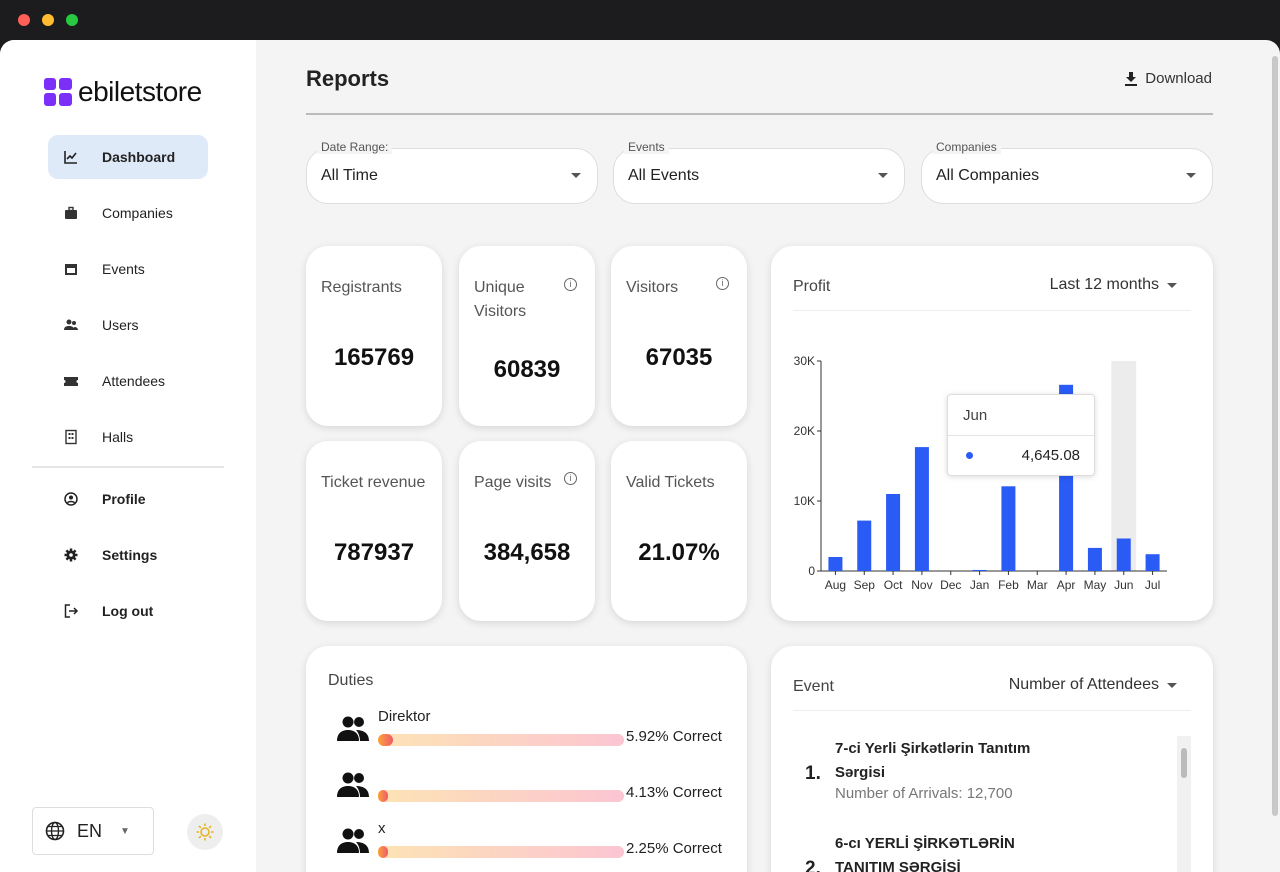  I want to click on chart-tooltip: Jun 4,645.08, so click(1021, 435).